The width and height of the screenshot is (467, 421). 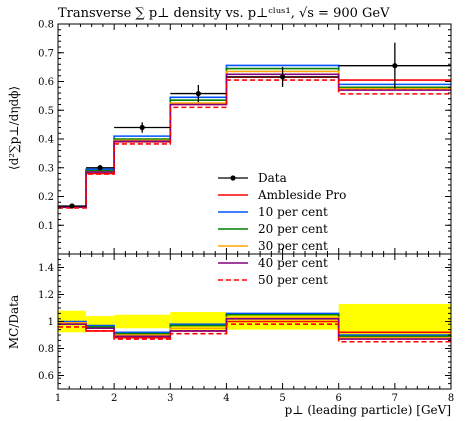 I want to click on main-y-axis-label: ⟨d²∑p⊥/dηdϕ⟩, so click(x=14, y=128).